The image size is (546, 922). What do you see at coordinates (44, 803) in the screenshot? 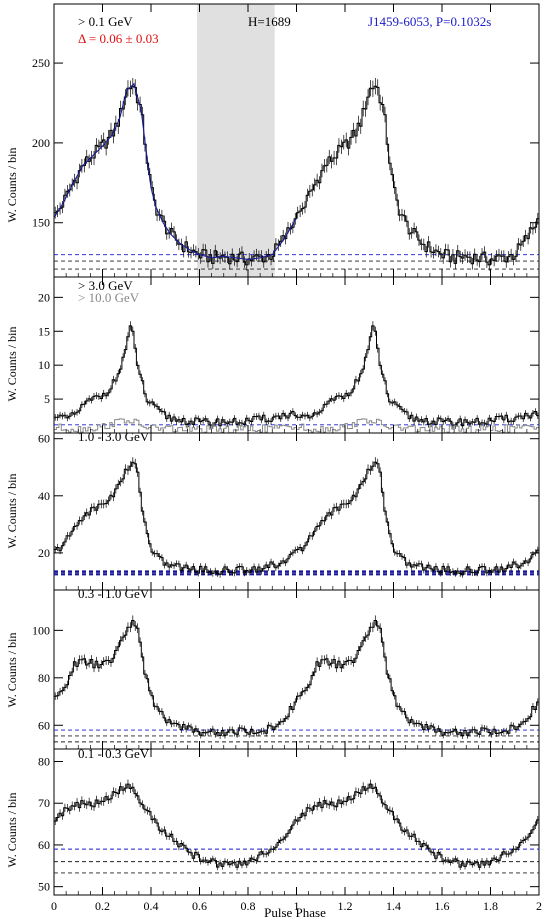
I see `y-tick-label: 70` at bounding box center [44, 803].